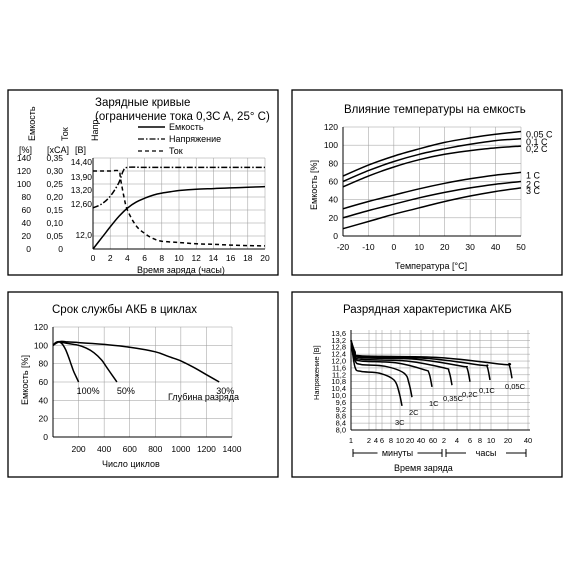 Image resolution: width=570 pixels, height=570 pixels. I want to click on discharge-series-label: 0,1C, so click(487, 390).